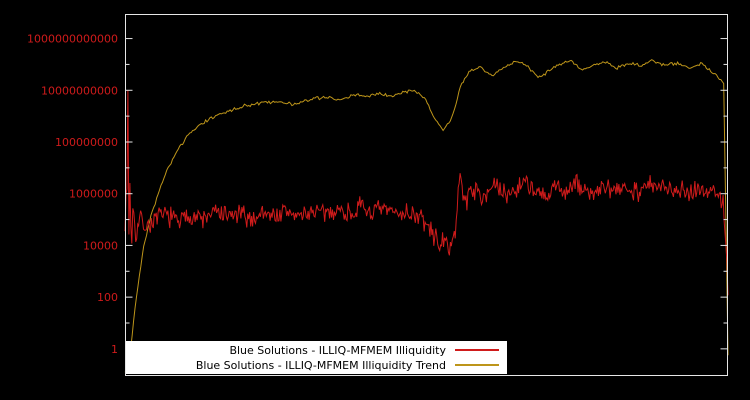 This screenshot has height=400, width=750. I want to click on legend-row-illiquidity: Blue Solutions - ILLIQ-MFMEM Illiquidity, so click(312, 350).